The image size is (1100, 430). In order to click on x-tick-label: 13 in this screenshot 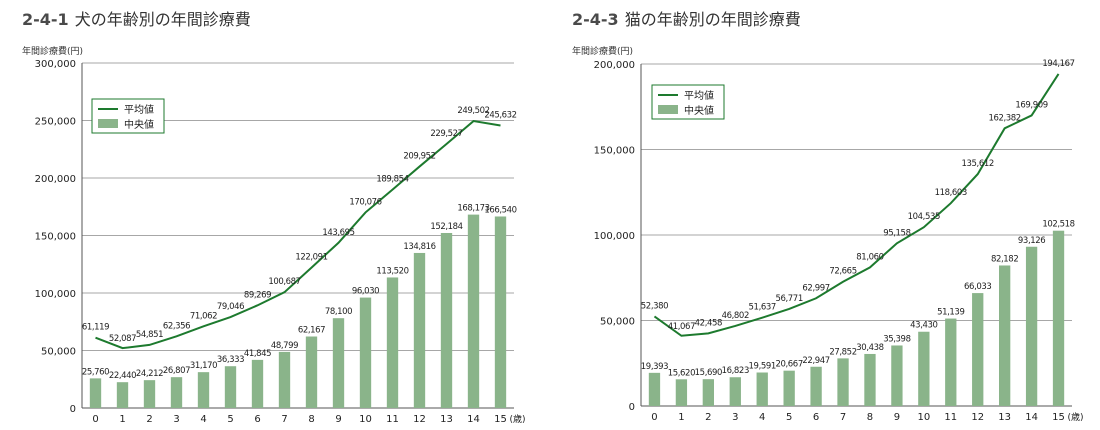, I will do `click(1004, 417)`.